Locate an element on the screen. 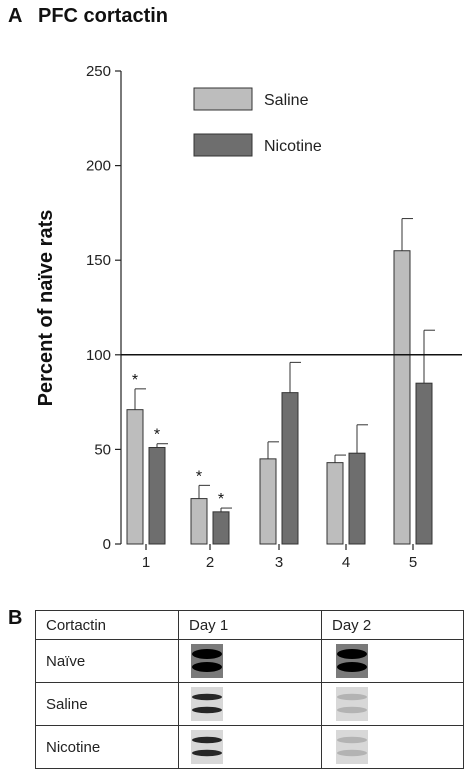  y-axis-label: Percent of naïve rats is located at coordinates (46, 308).